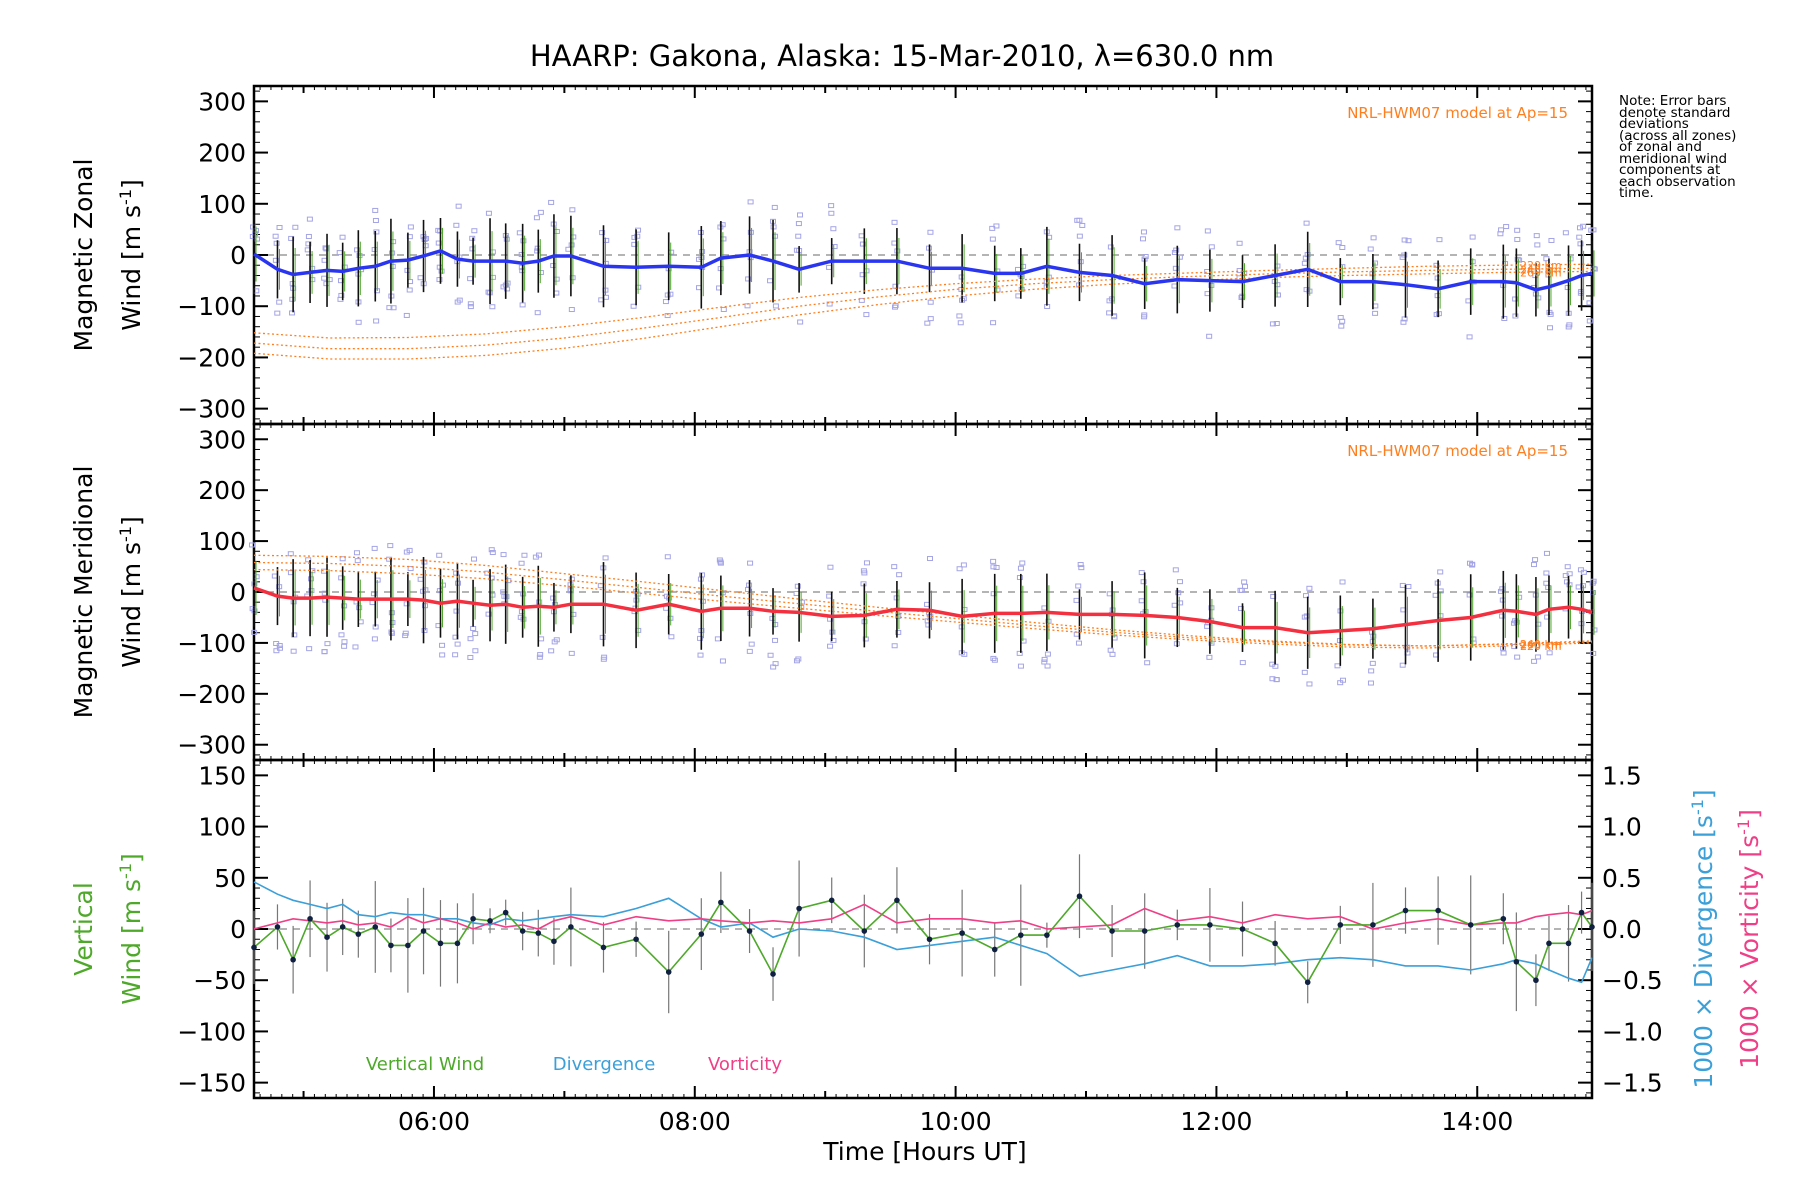  Describe the element at coordinates (425, 1064) in the screenshot. I see `legend-entry: Vertical Wind` at that location.